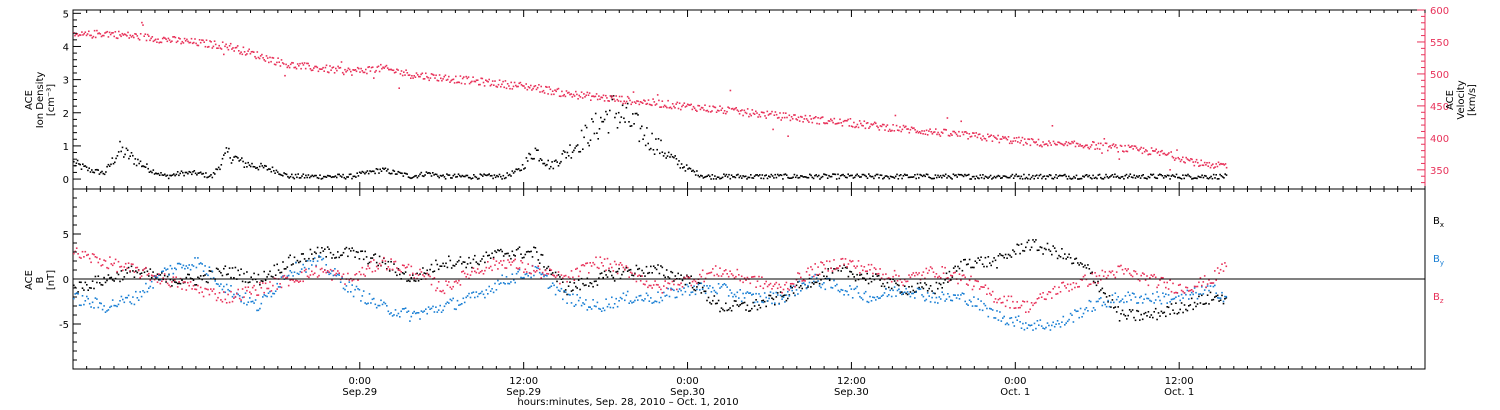  Describe the element at coordinates (1179, 381) in the screenshot. I see `time-tick-label: 12:00` at that location.